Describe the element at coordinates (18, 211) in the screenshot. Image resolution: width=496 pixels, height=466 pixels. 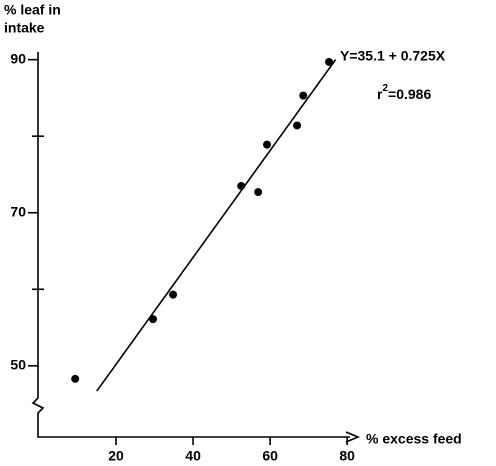
I see `y-tick-label: 70` at that location.